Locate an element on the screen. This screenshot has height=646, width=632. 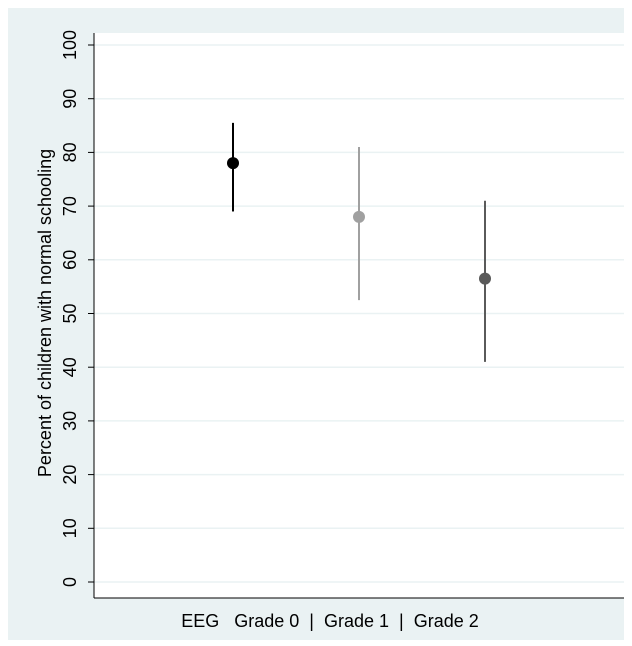
x-axis-label: EEG Grade 0 | Grade 1 | Grade 2 is located at coordinates (330, 621).